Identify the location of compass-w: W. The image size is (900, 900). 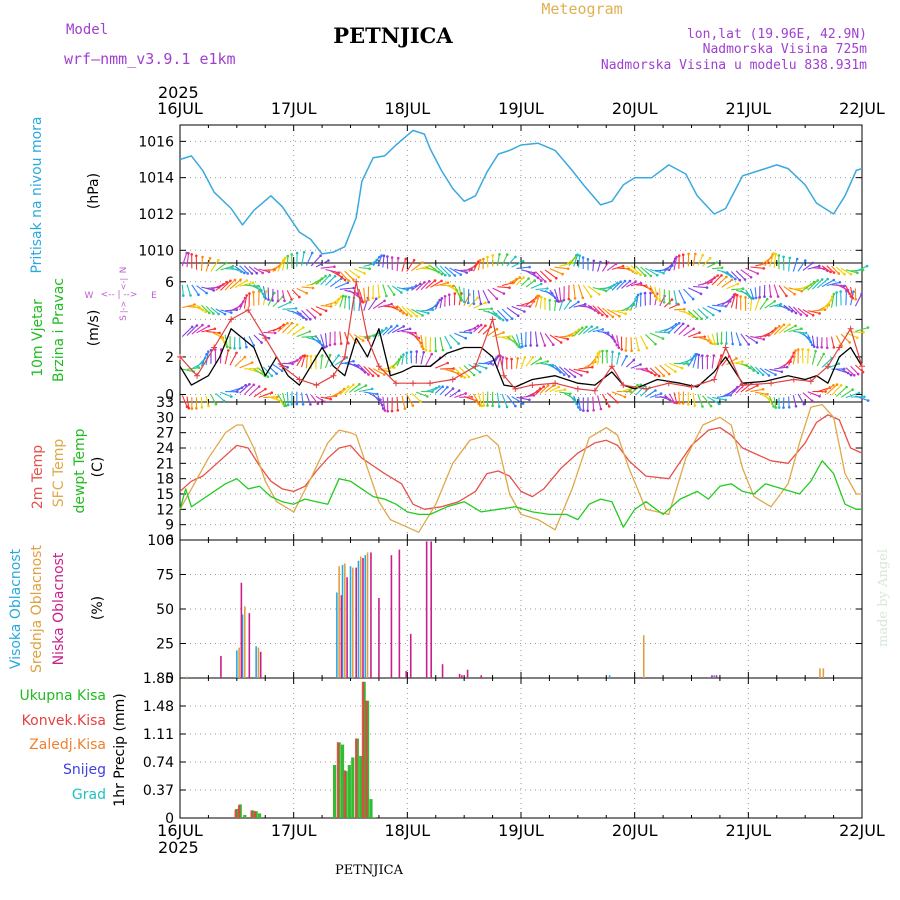
(89, 296).